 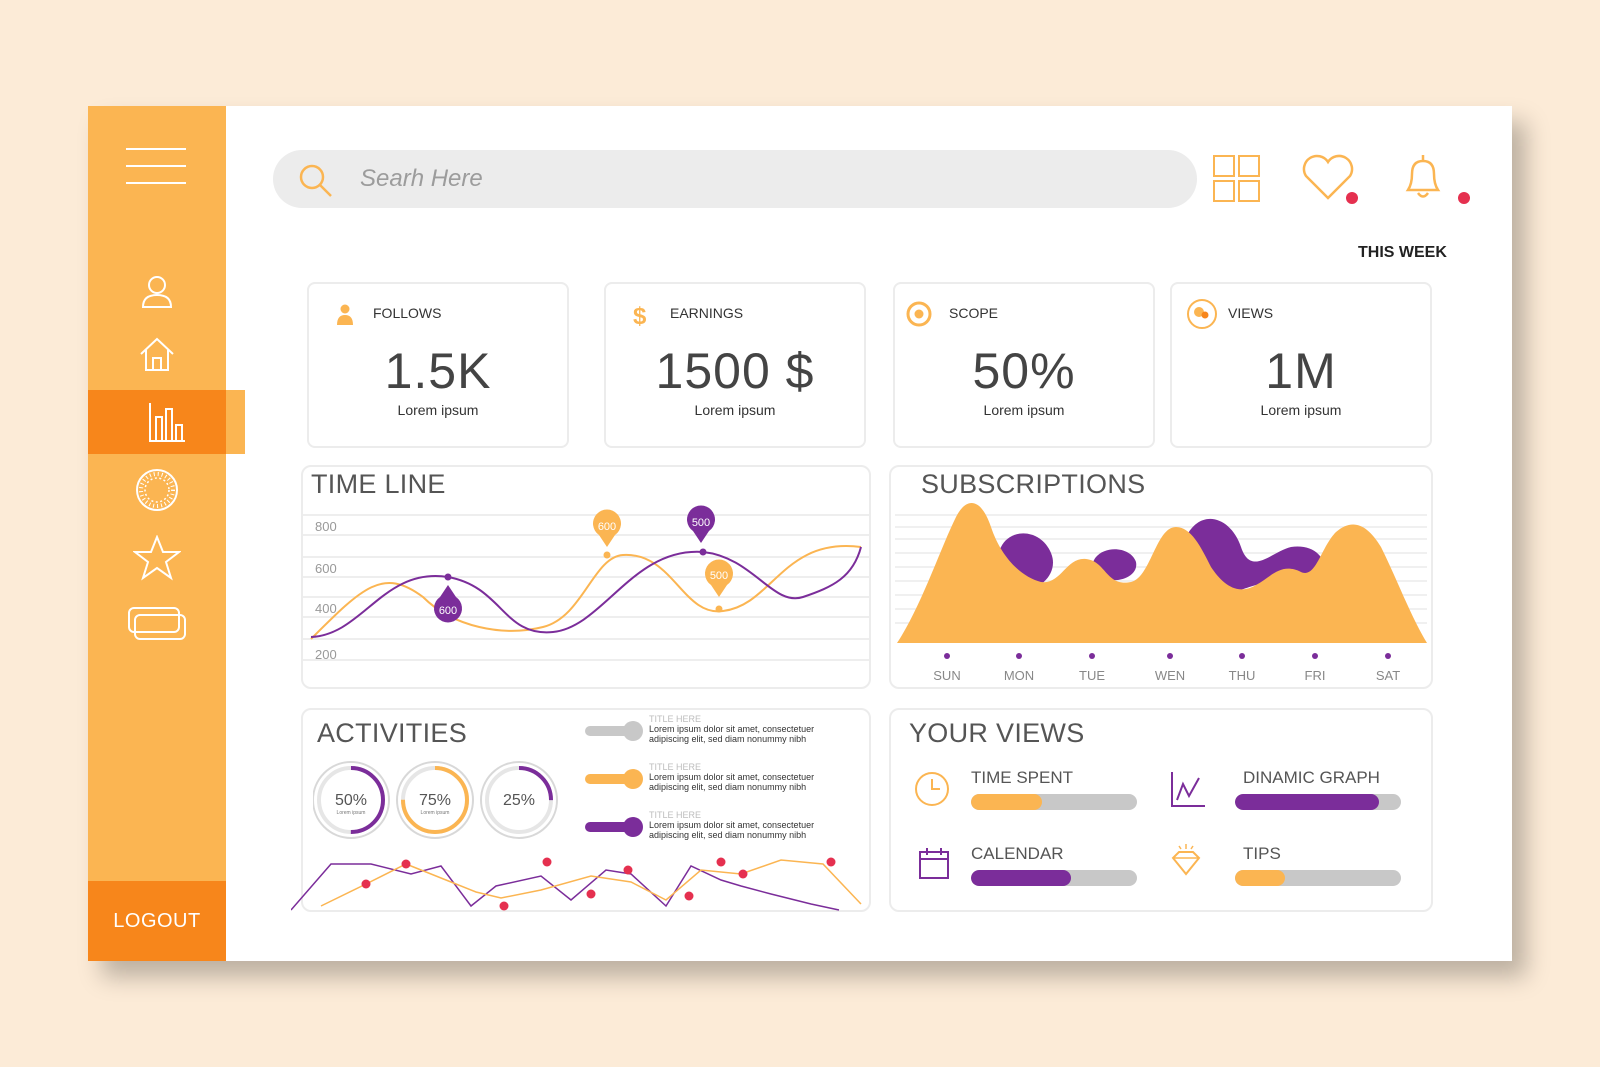 What do you see at coordinates (997, 733) in the screenshot?
I see `panel-title: YOUR VIEWS` at bounding box center [997, 733].